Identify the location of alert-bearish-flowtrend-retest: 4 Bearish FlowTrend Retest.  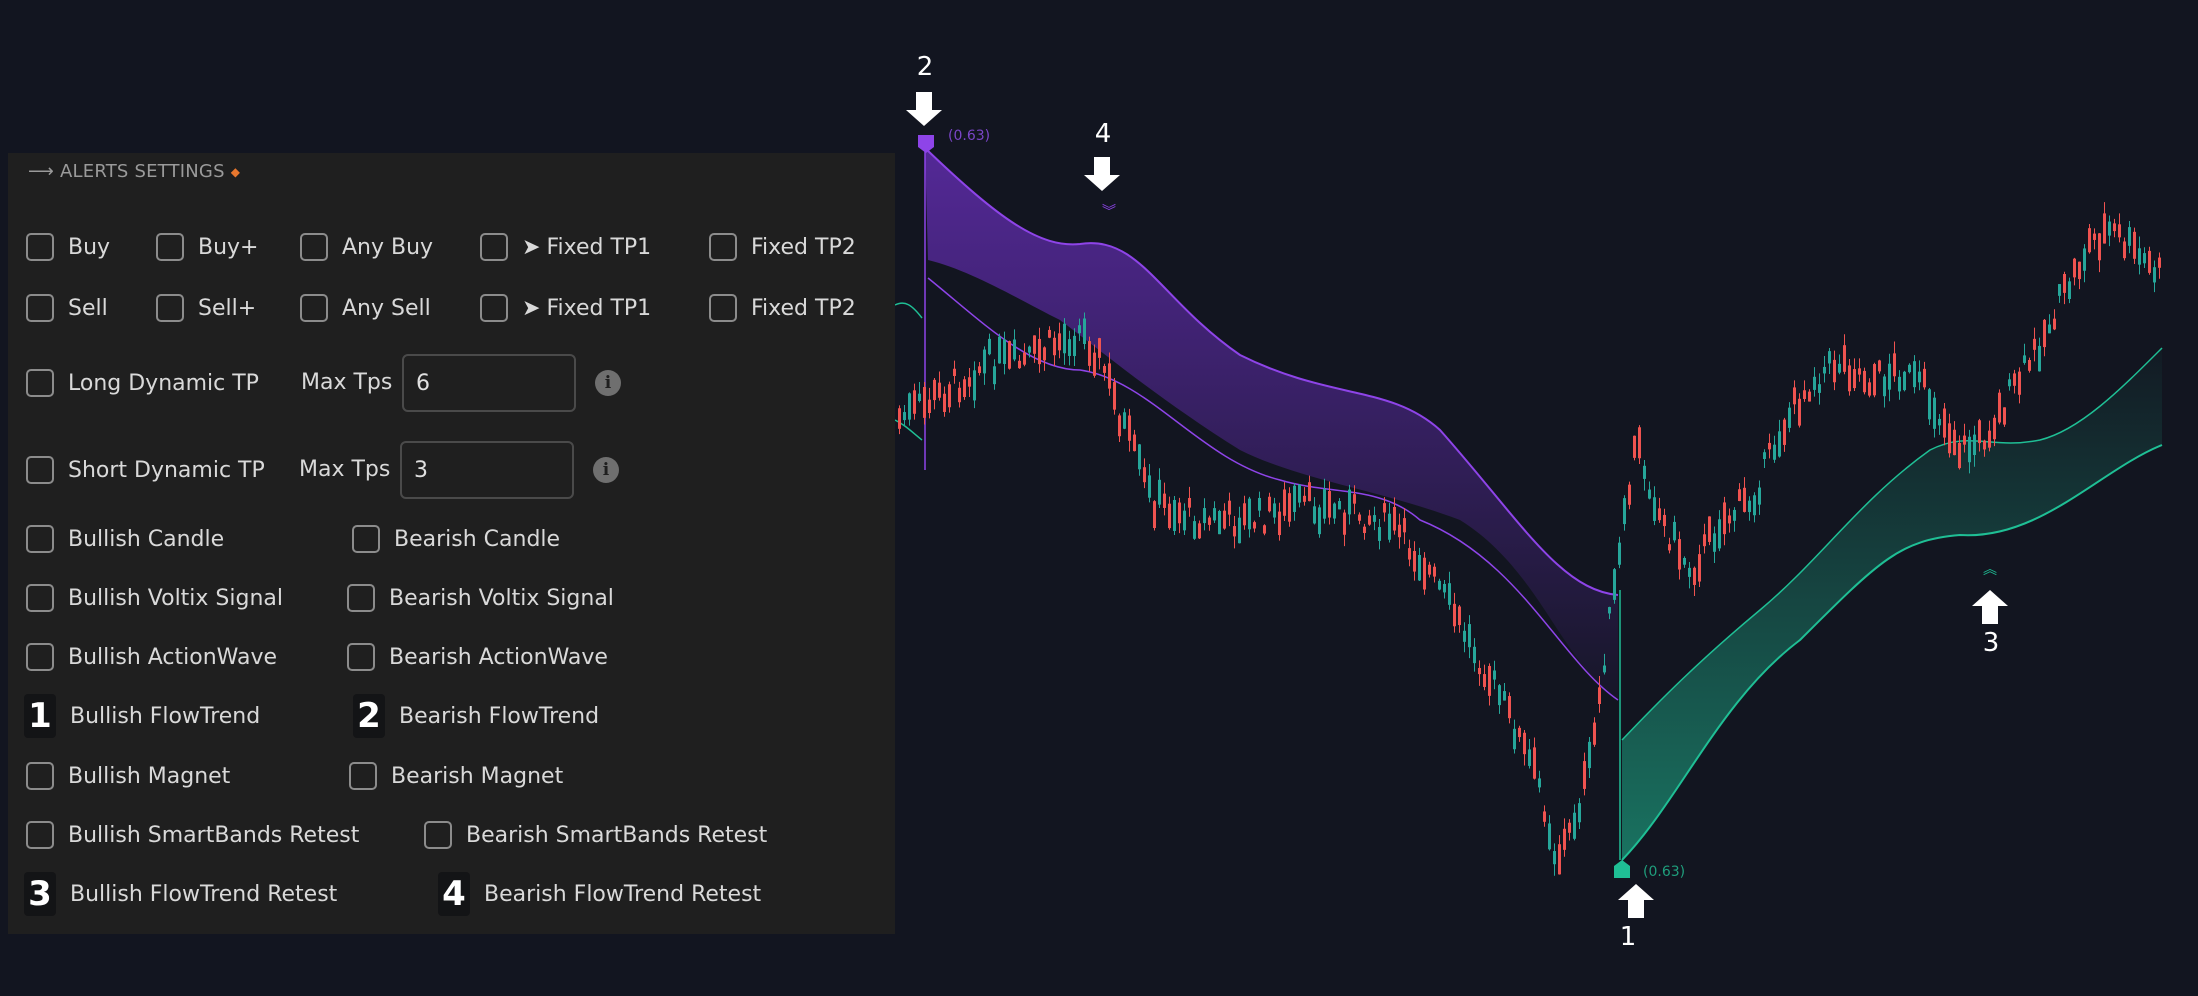
(599, 894).